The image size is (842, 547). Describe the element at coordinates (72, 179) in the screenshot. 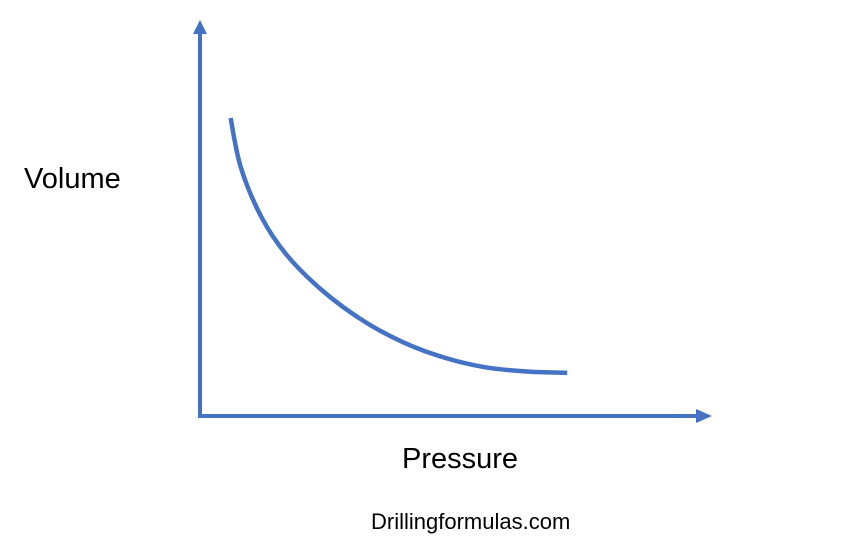

I see `y-axis-label: Volume` at that location.